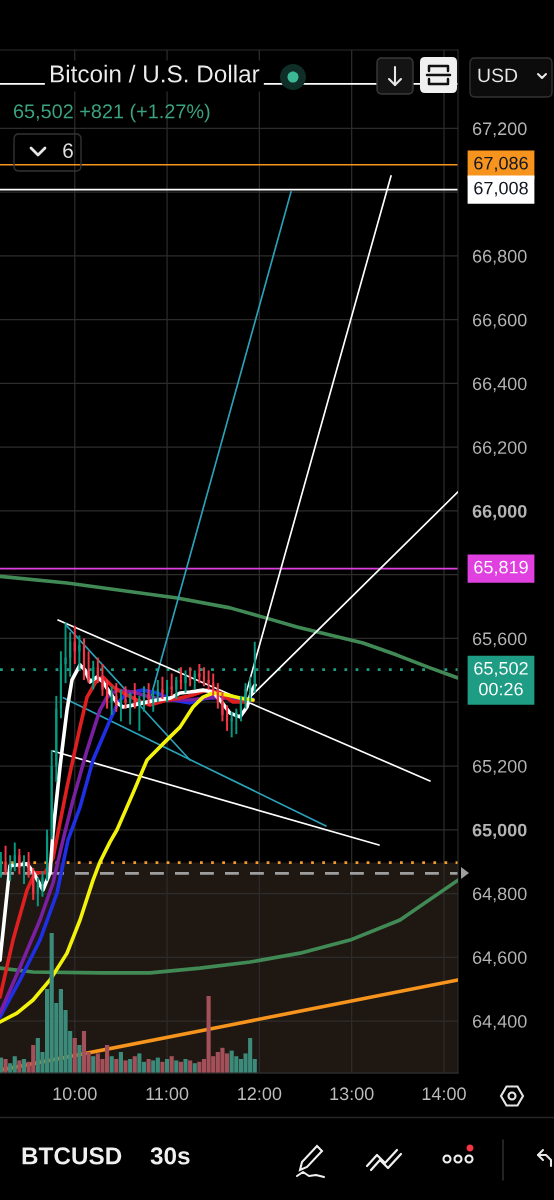 This screenshot has height=1200, width=554. What do you see at coordinates (260, 1094) in the screenshot?
I see `x-tick-label: 12:00` at bounding box center [260, 1094].